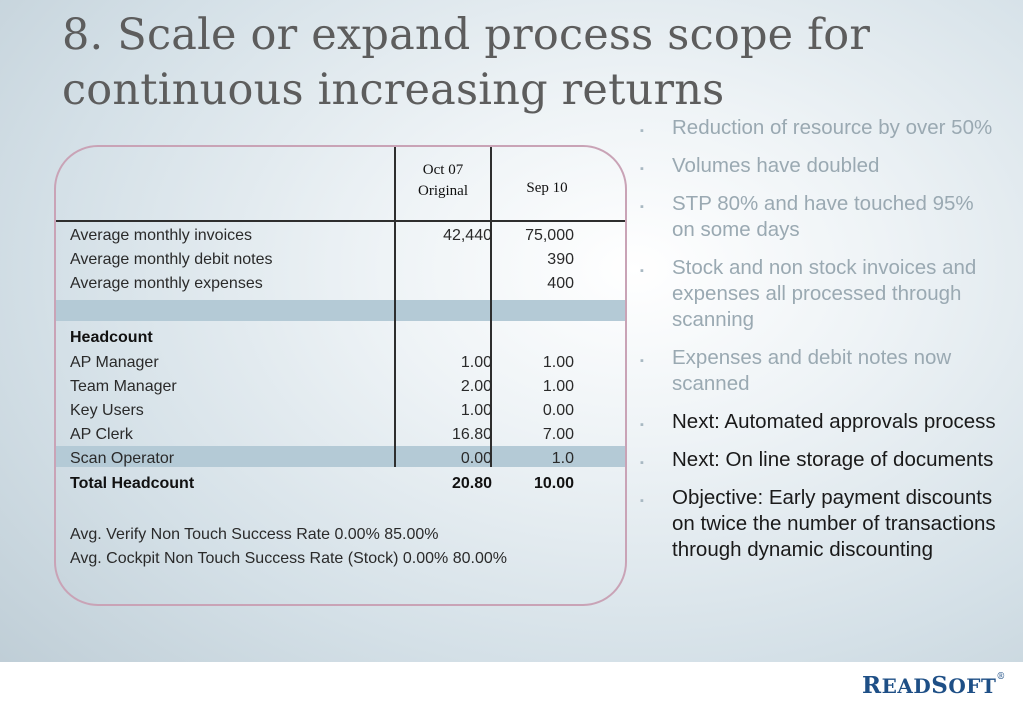 This screenshot has height=708, width=1023. I want to click on bullet-item: ▪ Next: Automated approvals process, so click(816, 422).